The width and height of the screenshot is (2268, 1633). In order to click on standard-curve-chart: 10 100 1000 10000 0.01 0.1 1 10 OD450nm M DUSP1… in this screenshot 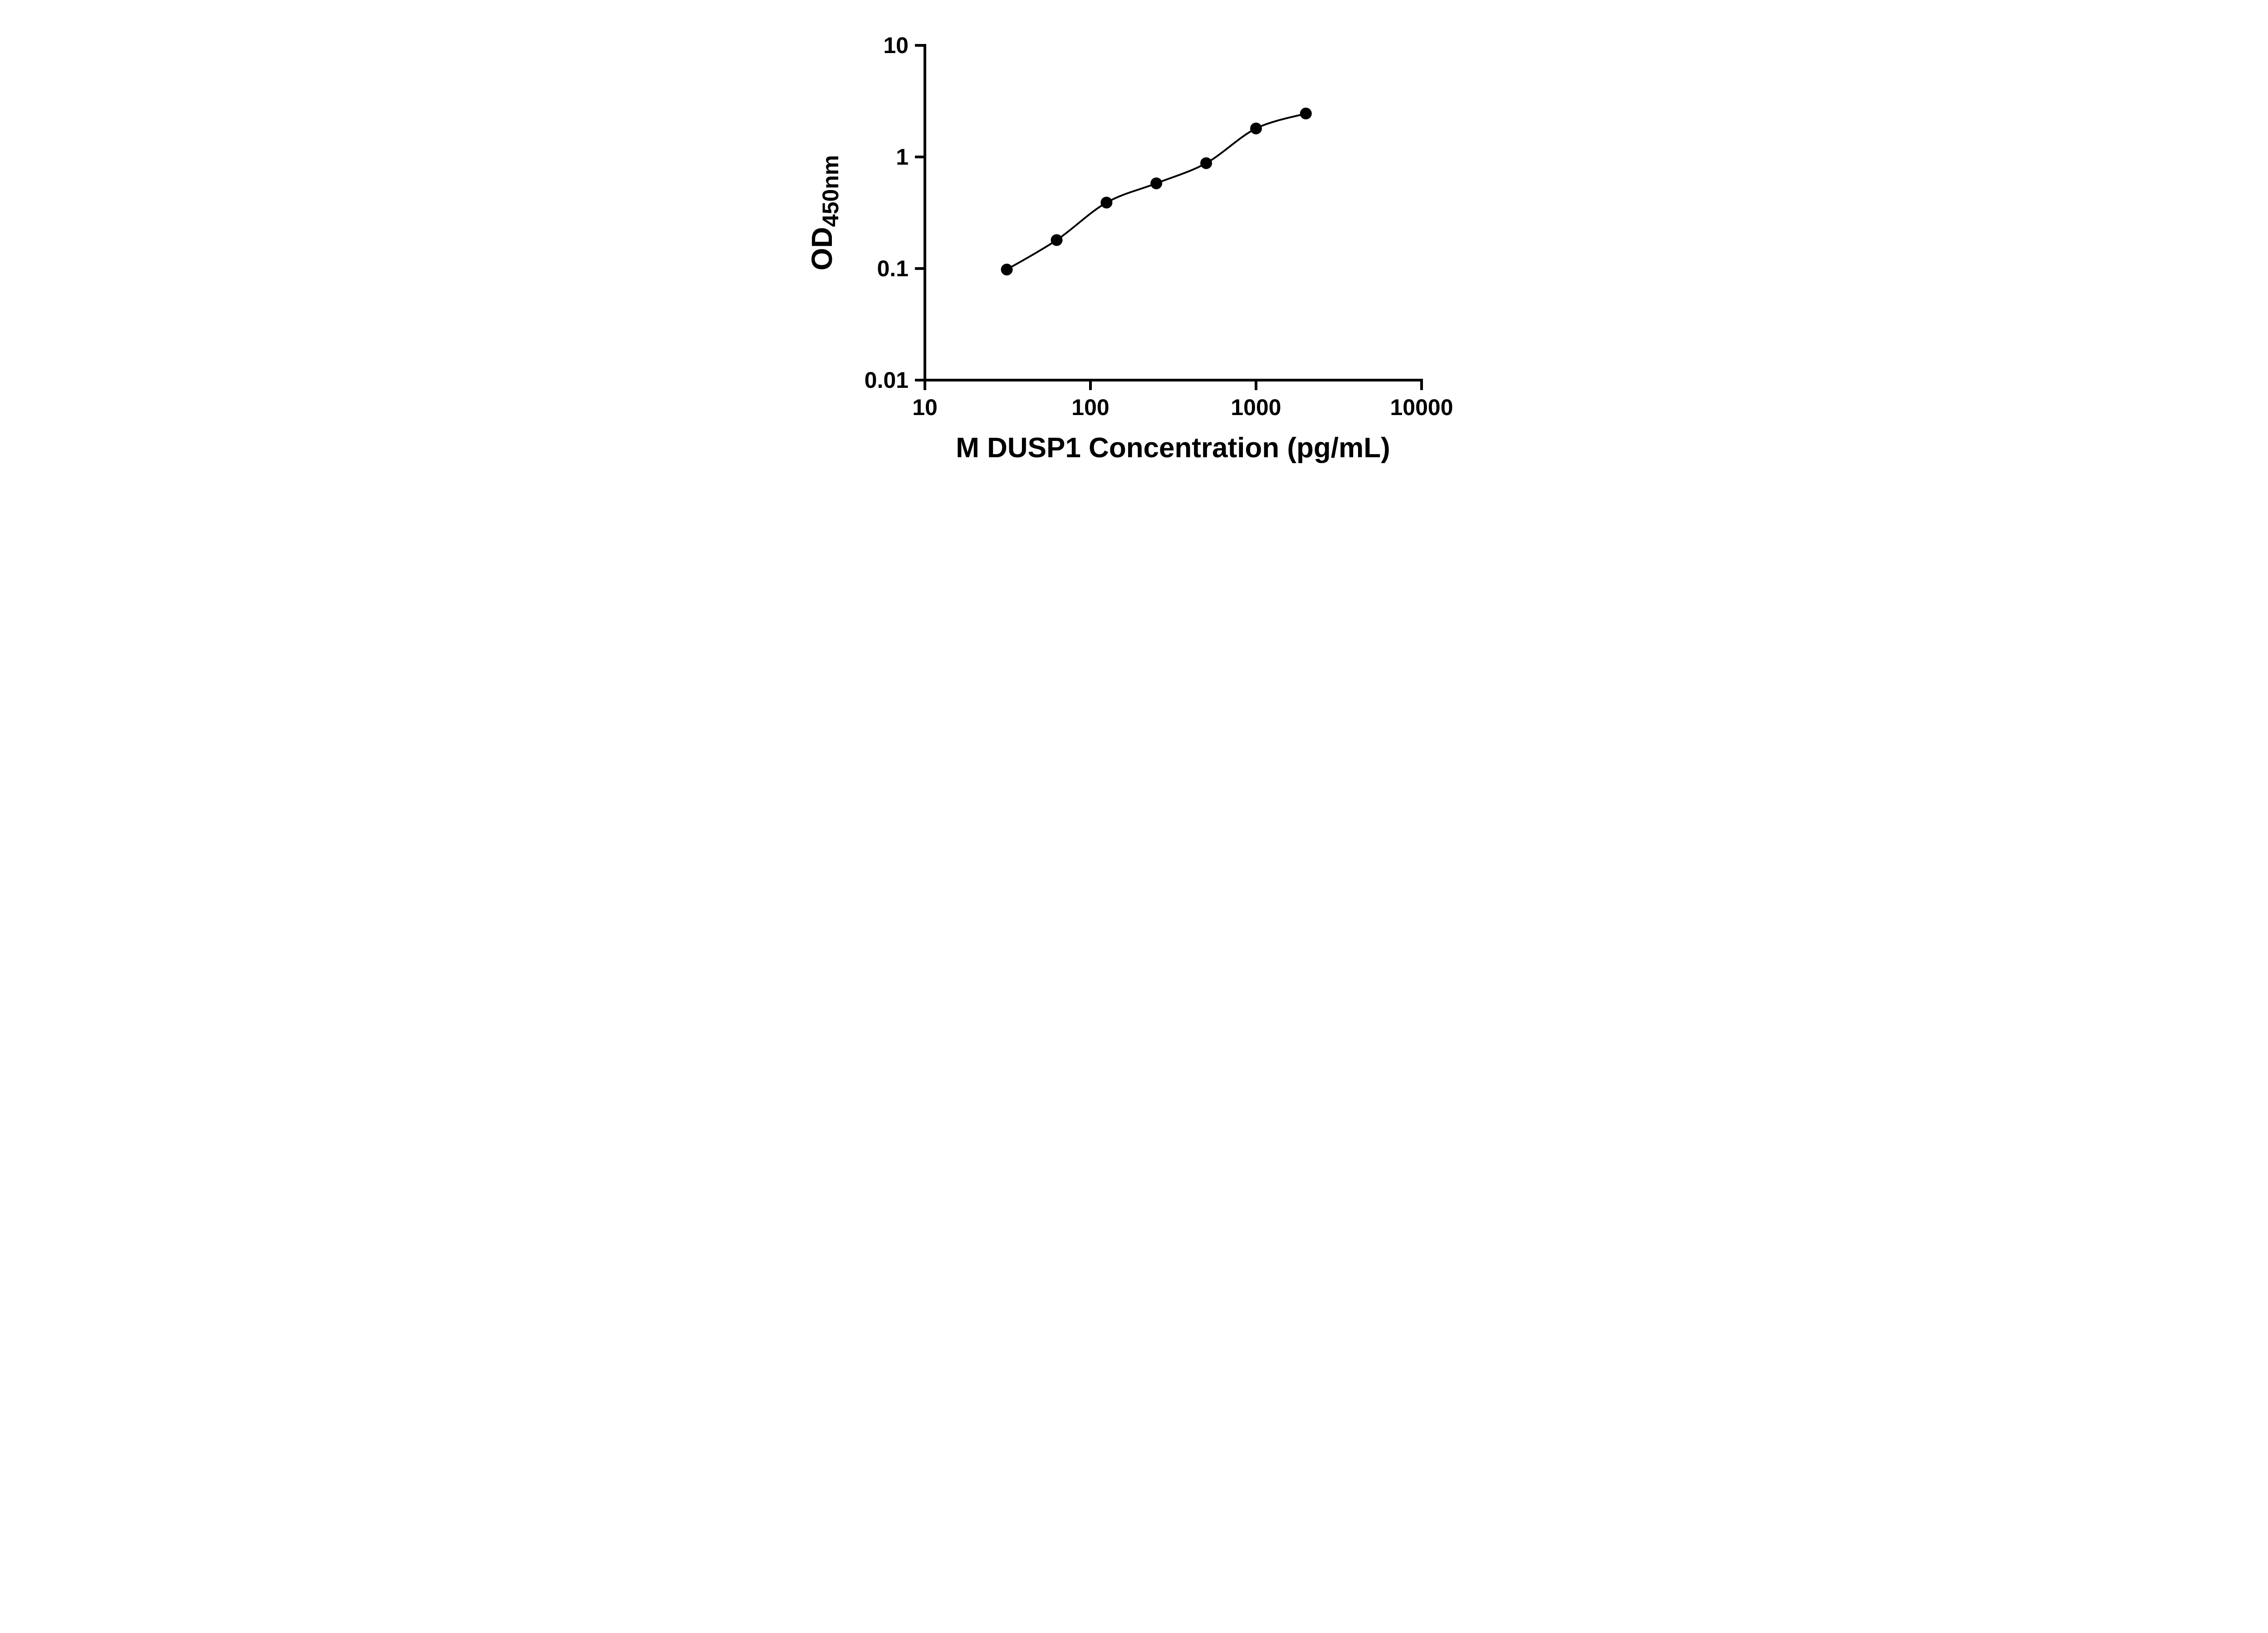, I will do `click(1134, 245)`.